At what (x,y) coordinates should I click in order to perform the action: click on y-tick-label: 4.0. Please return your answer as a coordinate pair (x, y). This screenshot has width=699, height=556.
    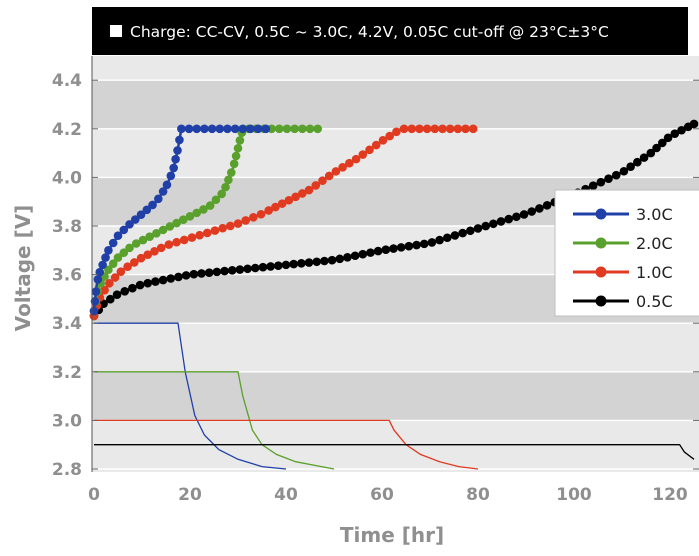
    Looking at the image, I should click on (67, 178).